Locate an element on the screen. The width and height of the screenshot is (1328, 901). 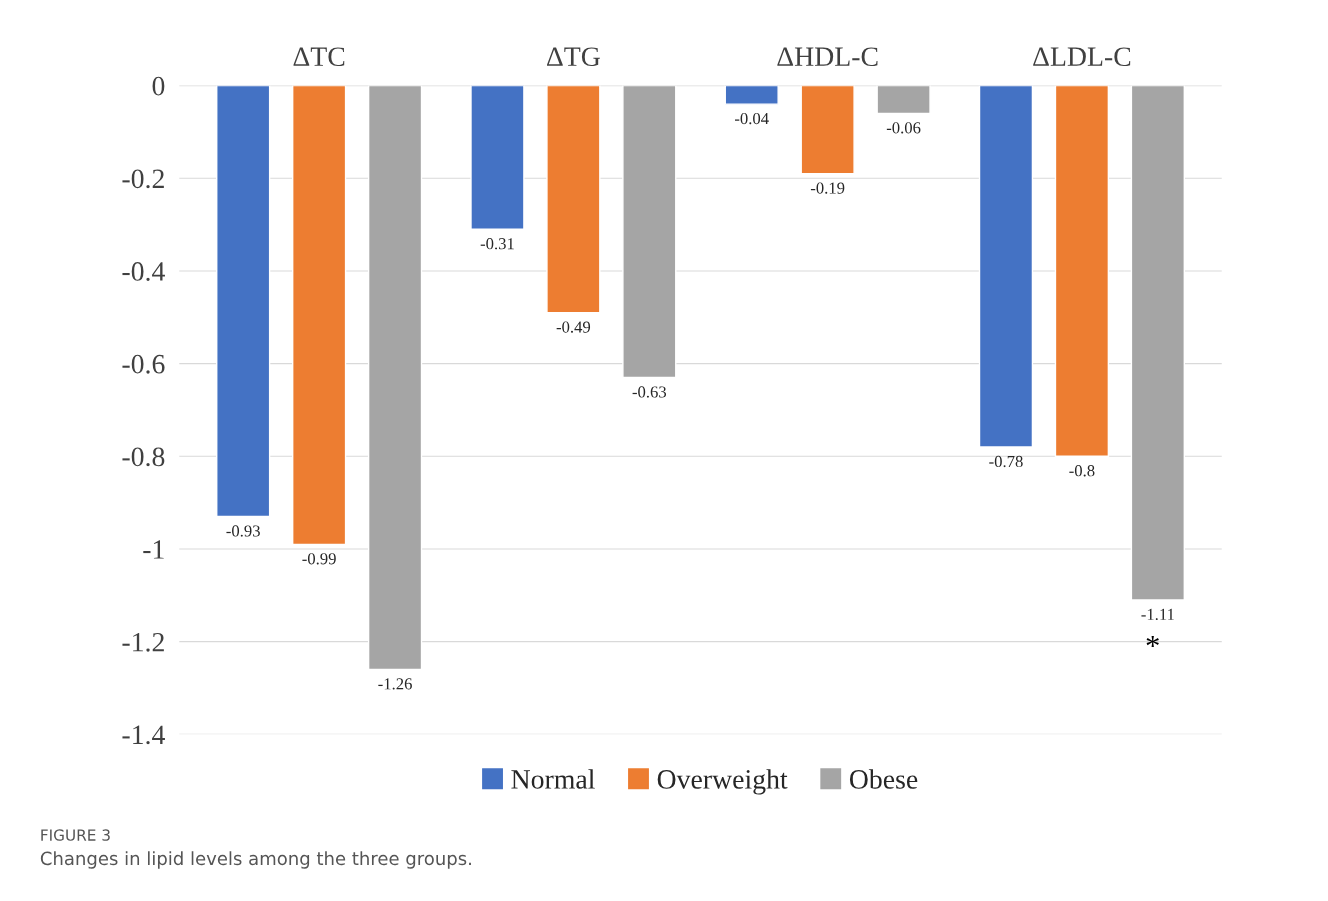
data-label: -0.19 is located at coordinates (827, 188).